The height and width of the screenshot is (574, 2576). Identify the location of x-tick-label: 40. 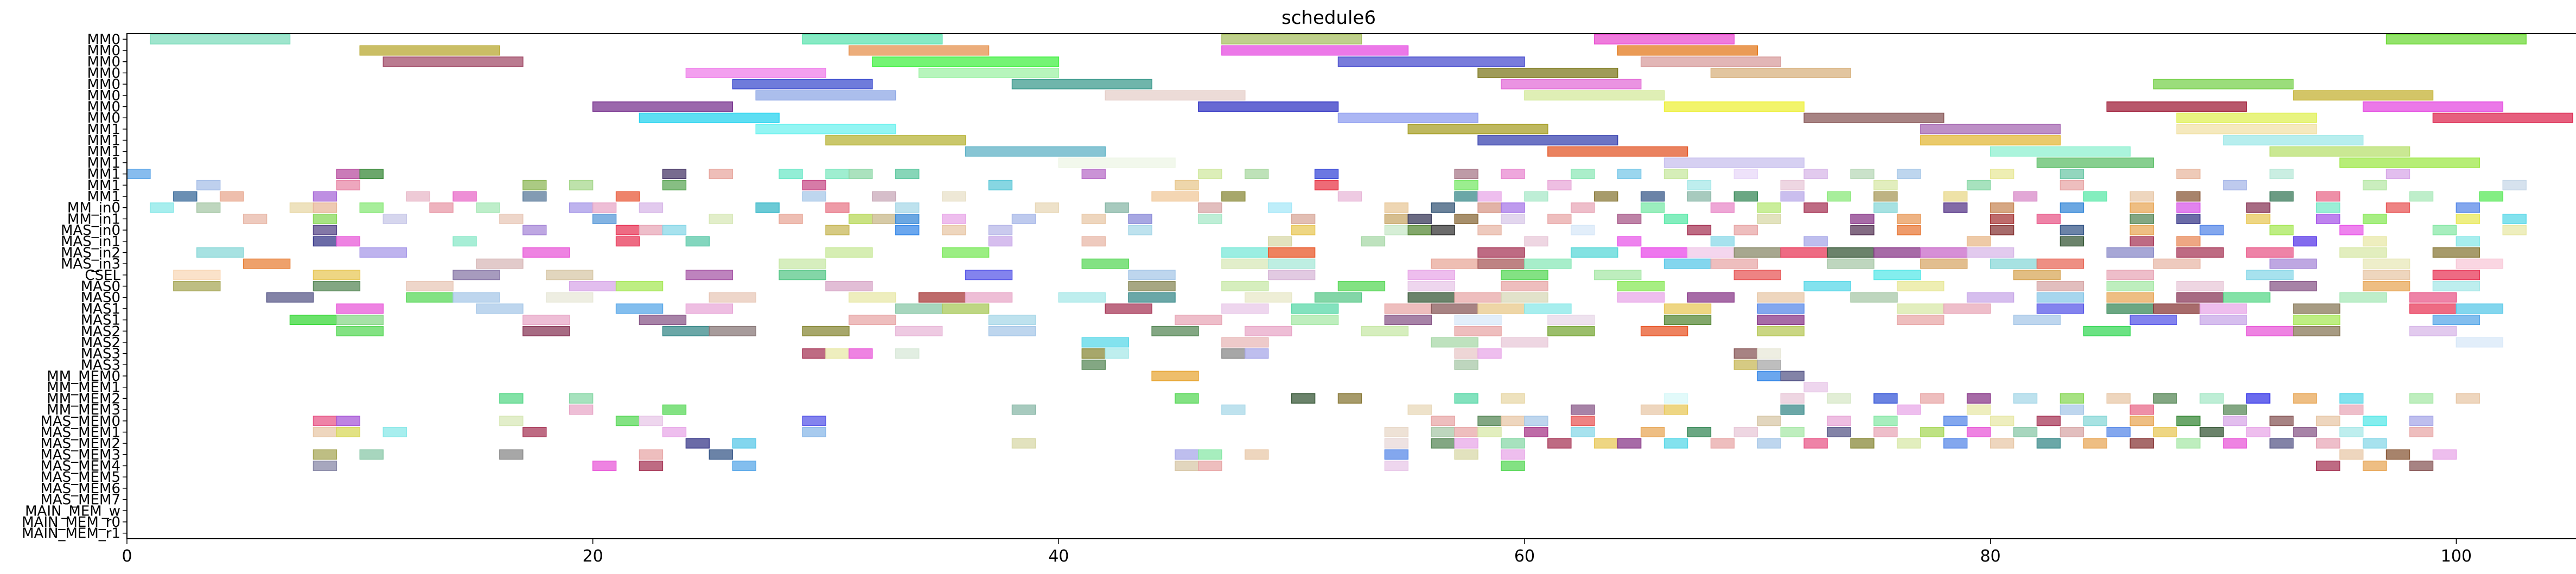
(1058, 556).